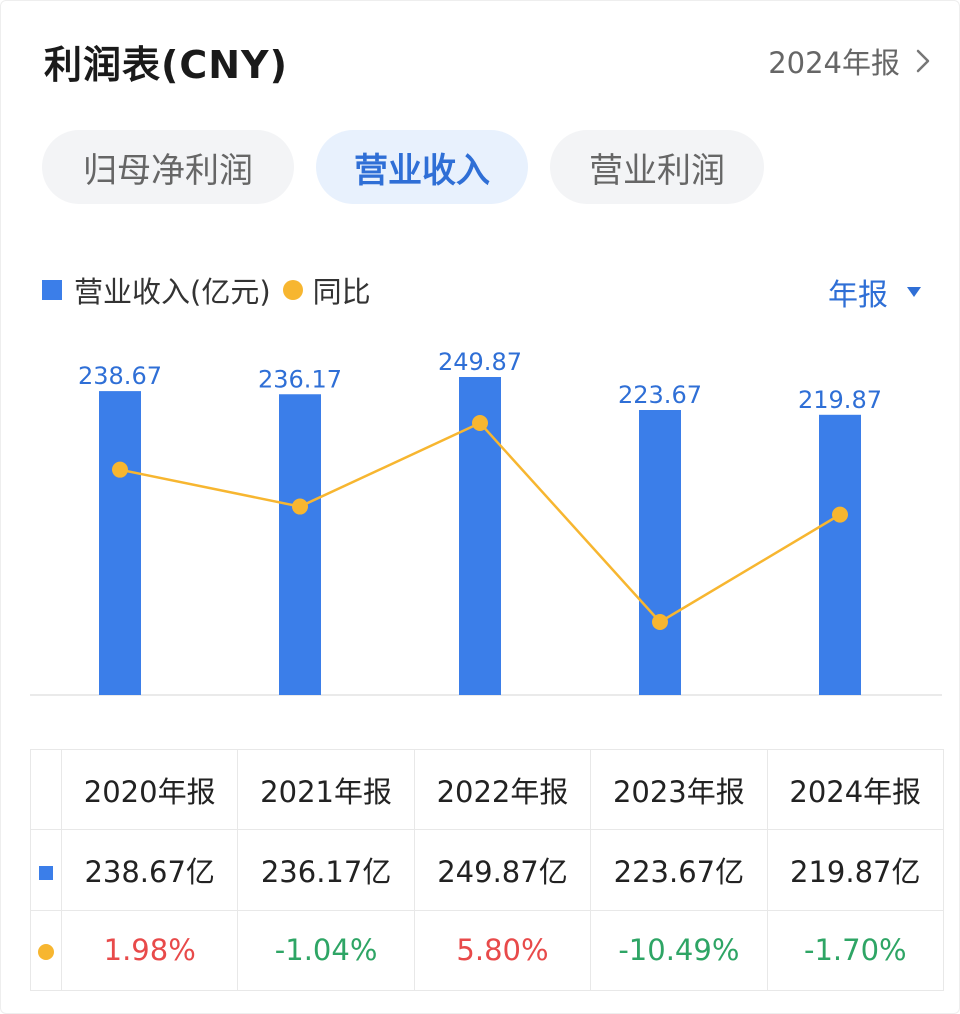  I want to click on revenue-row-marker, so click(46, 870).